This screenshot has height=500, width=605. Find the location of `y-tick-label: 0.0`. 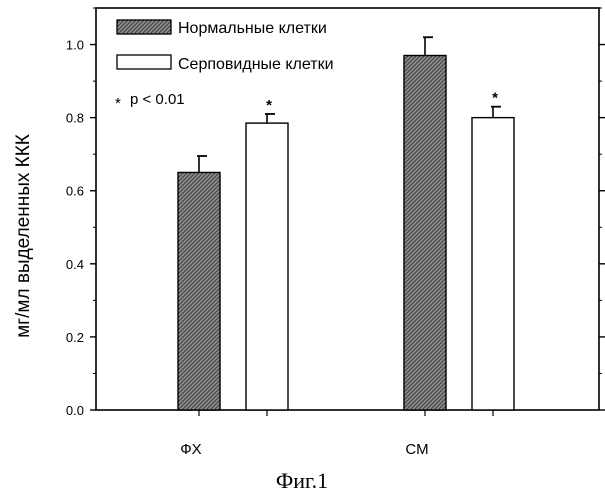

y-tick-label: 0.0 is located at coordinates (75, 410).